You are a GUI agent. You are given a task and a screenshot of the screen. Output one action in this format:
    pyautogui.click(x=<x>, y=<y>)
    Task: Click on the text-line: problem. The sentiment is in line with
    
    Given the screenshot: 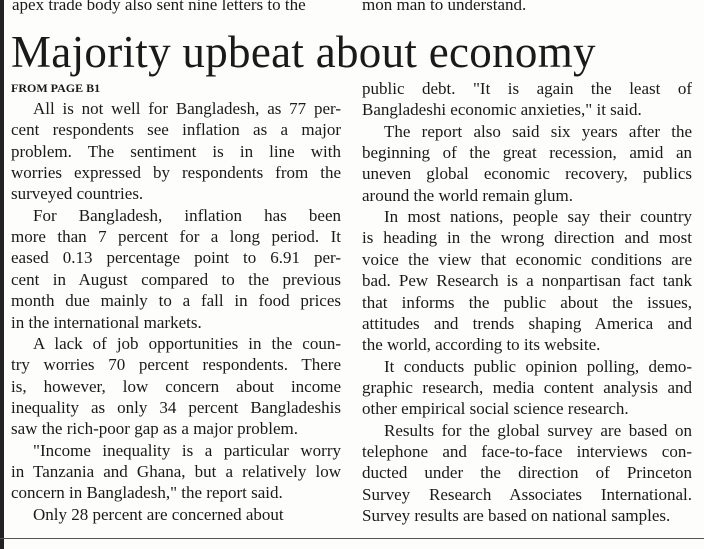 What is the action you would take?
    pyautogui.click(x=176, y=151)
    